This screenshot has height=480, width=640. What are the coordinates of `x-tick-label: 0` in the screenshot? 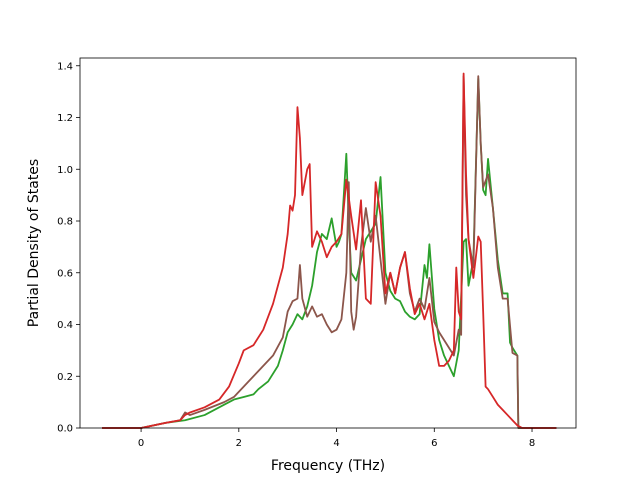 It's located at (141, 443).